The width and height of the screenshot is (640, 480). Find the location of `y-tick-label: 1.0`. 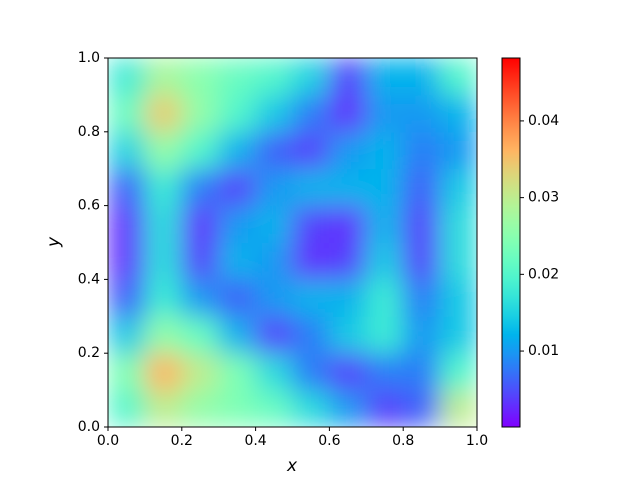

y-tick-label: 1.0 is located at coordinates (89, 58).